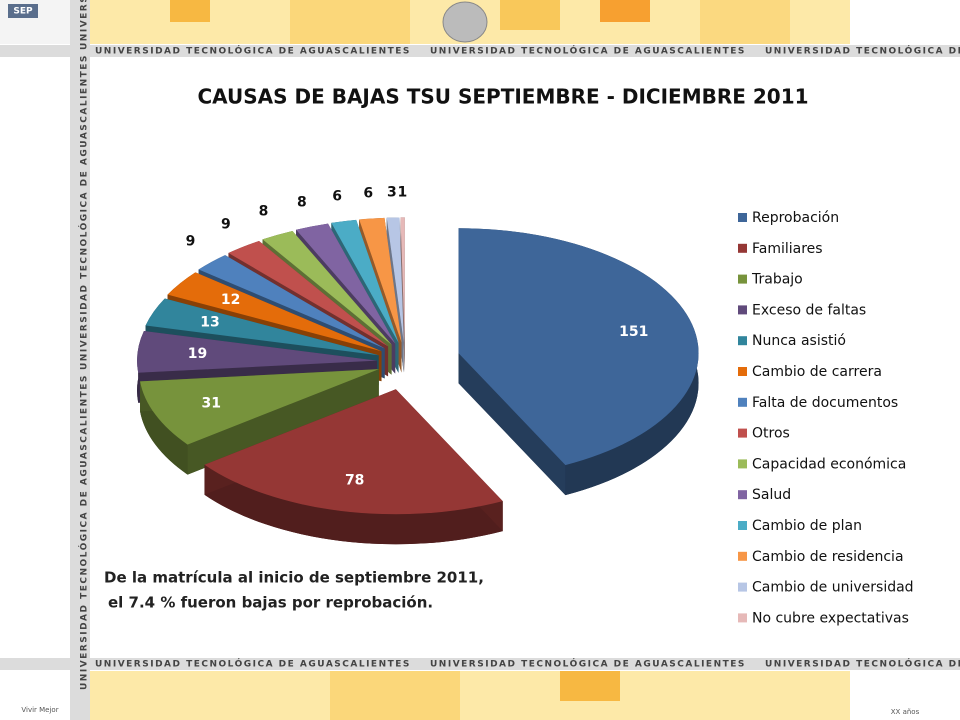 Image resolution: width=960 pixels, height=720 pixels. I want to click on banner-bottom, so click(480, 664).